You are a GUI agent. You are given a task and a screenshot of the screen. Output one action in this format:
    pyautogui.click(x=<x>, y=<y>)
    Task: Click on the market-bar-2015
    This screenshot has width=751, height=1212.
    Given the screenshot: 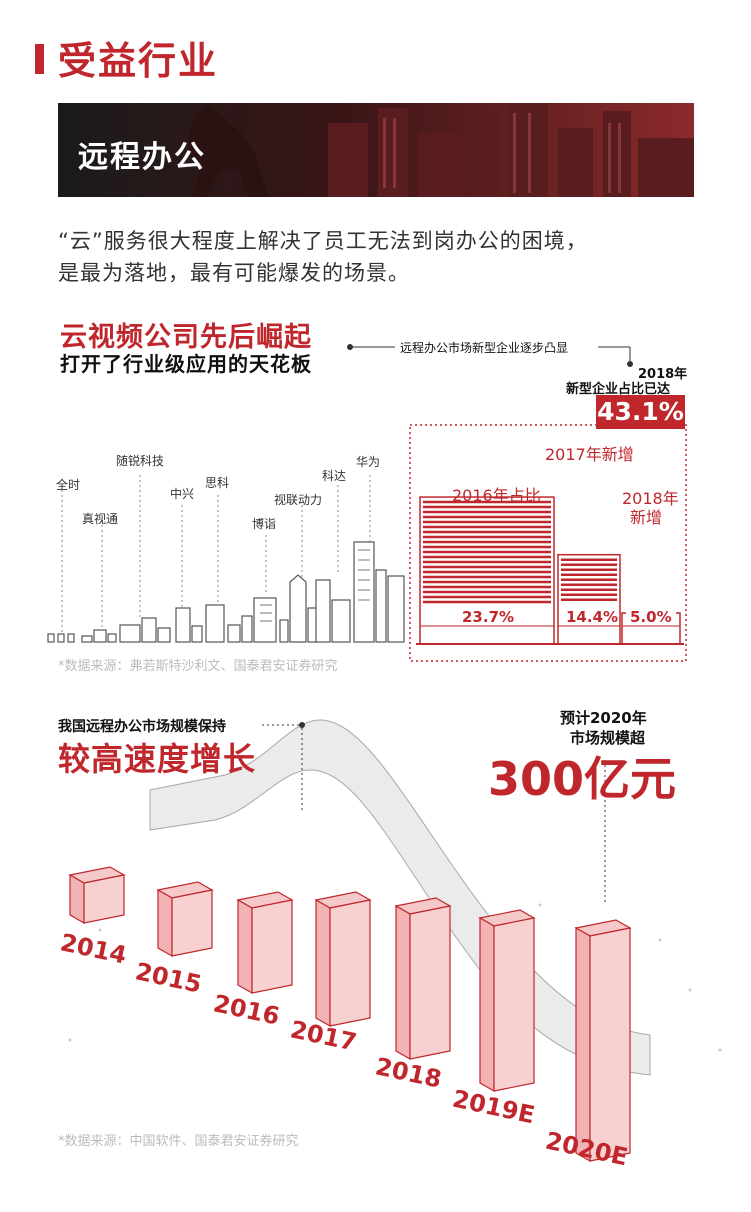 What is the action you would take?
    pyautogui.click(x=185, y=919)
    